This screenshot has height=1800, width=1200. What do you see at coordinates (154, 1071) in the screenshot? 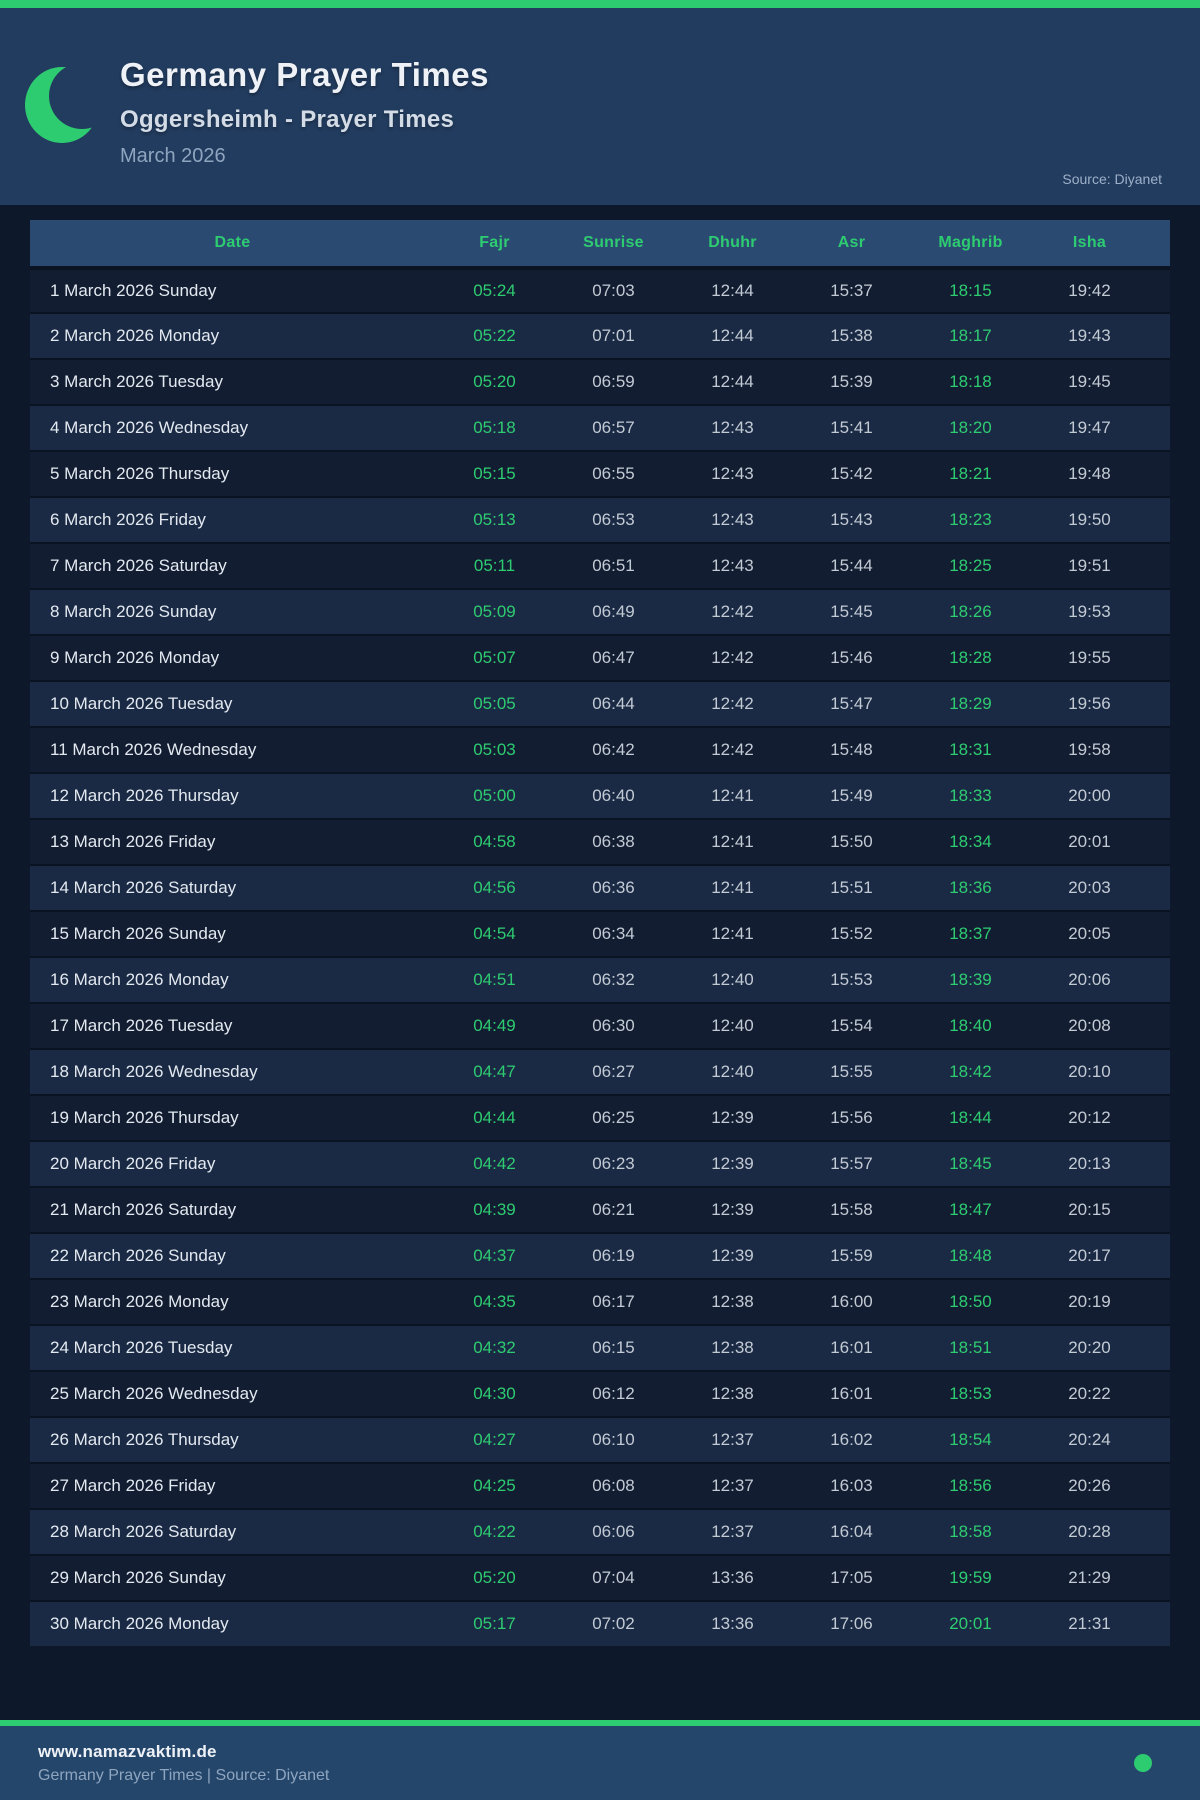
I see `date-cell: 18 March 2026 Wednesday` at bounding box center [154, 1071].